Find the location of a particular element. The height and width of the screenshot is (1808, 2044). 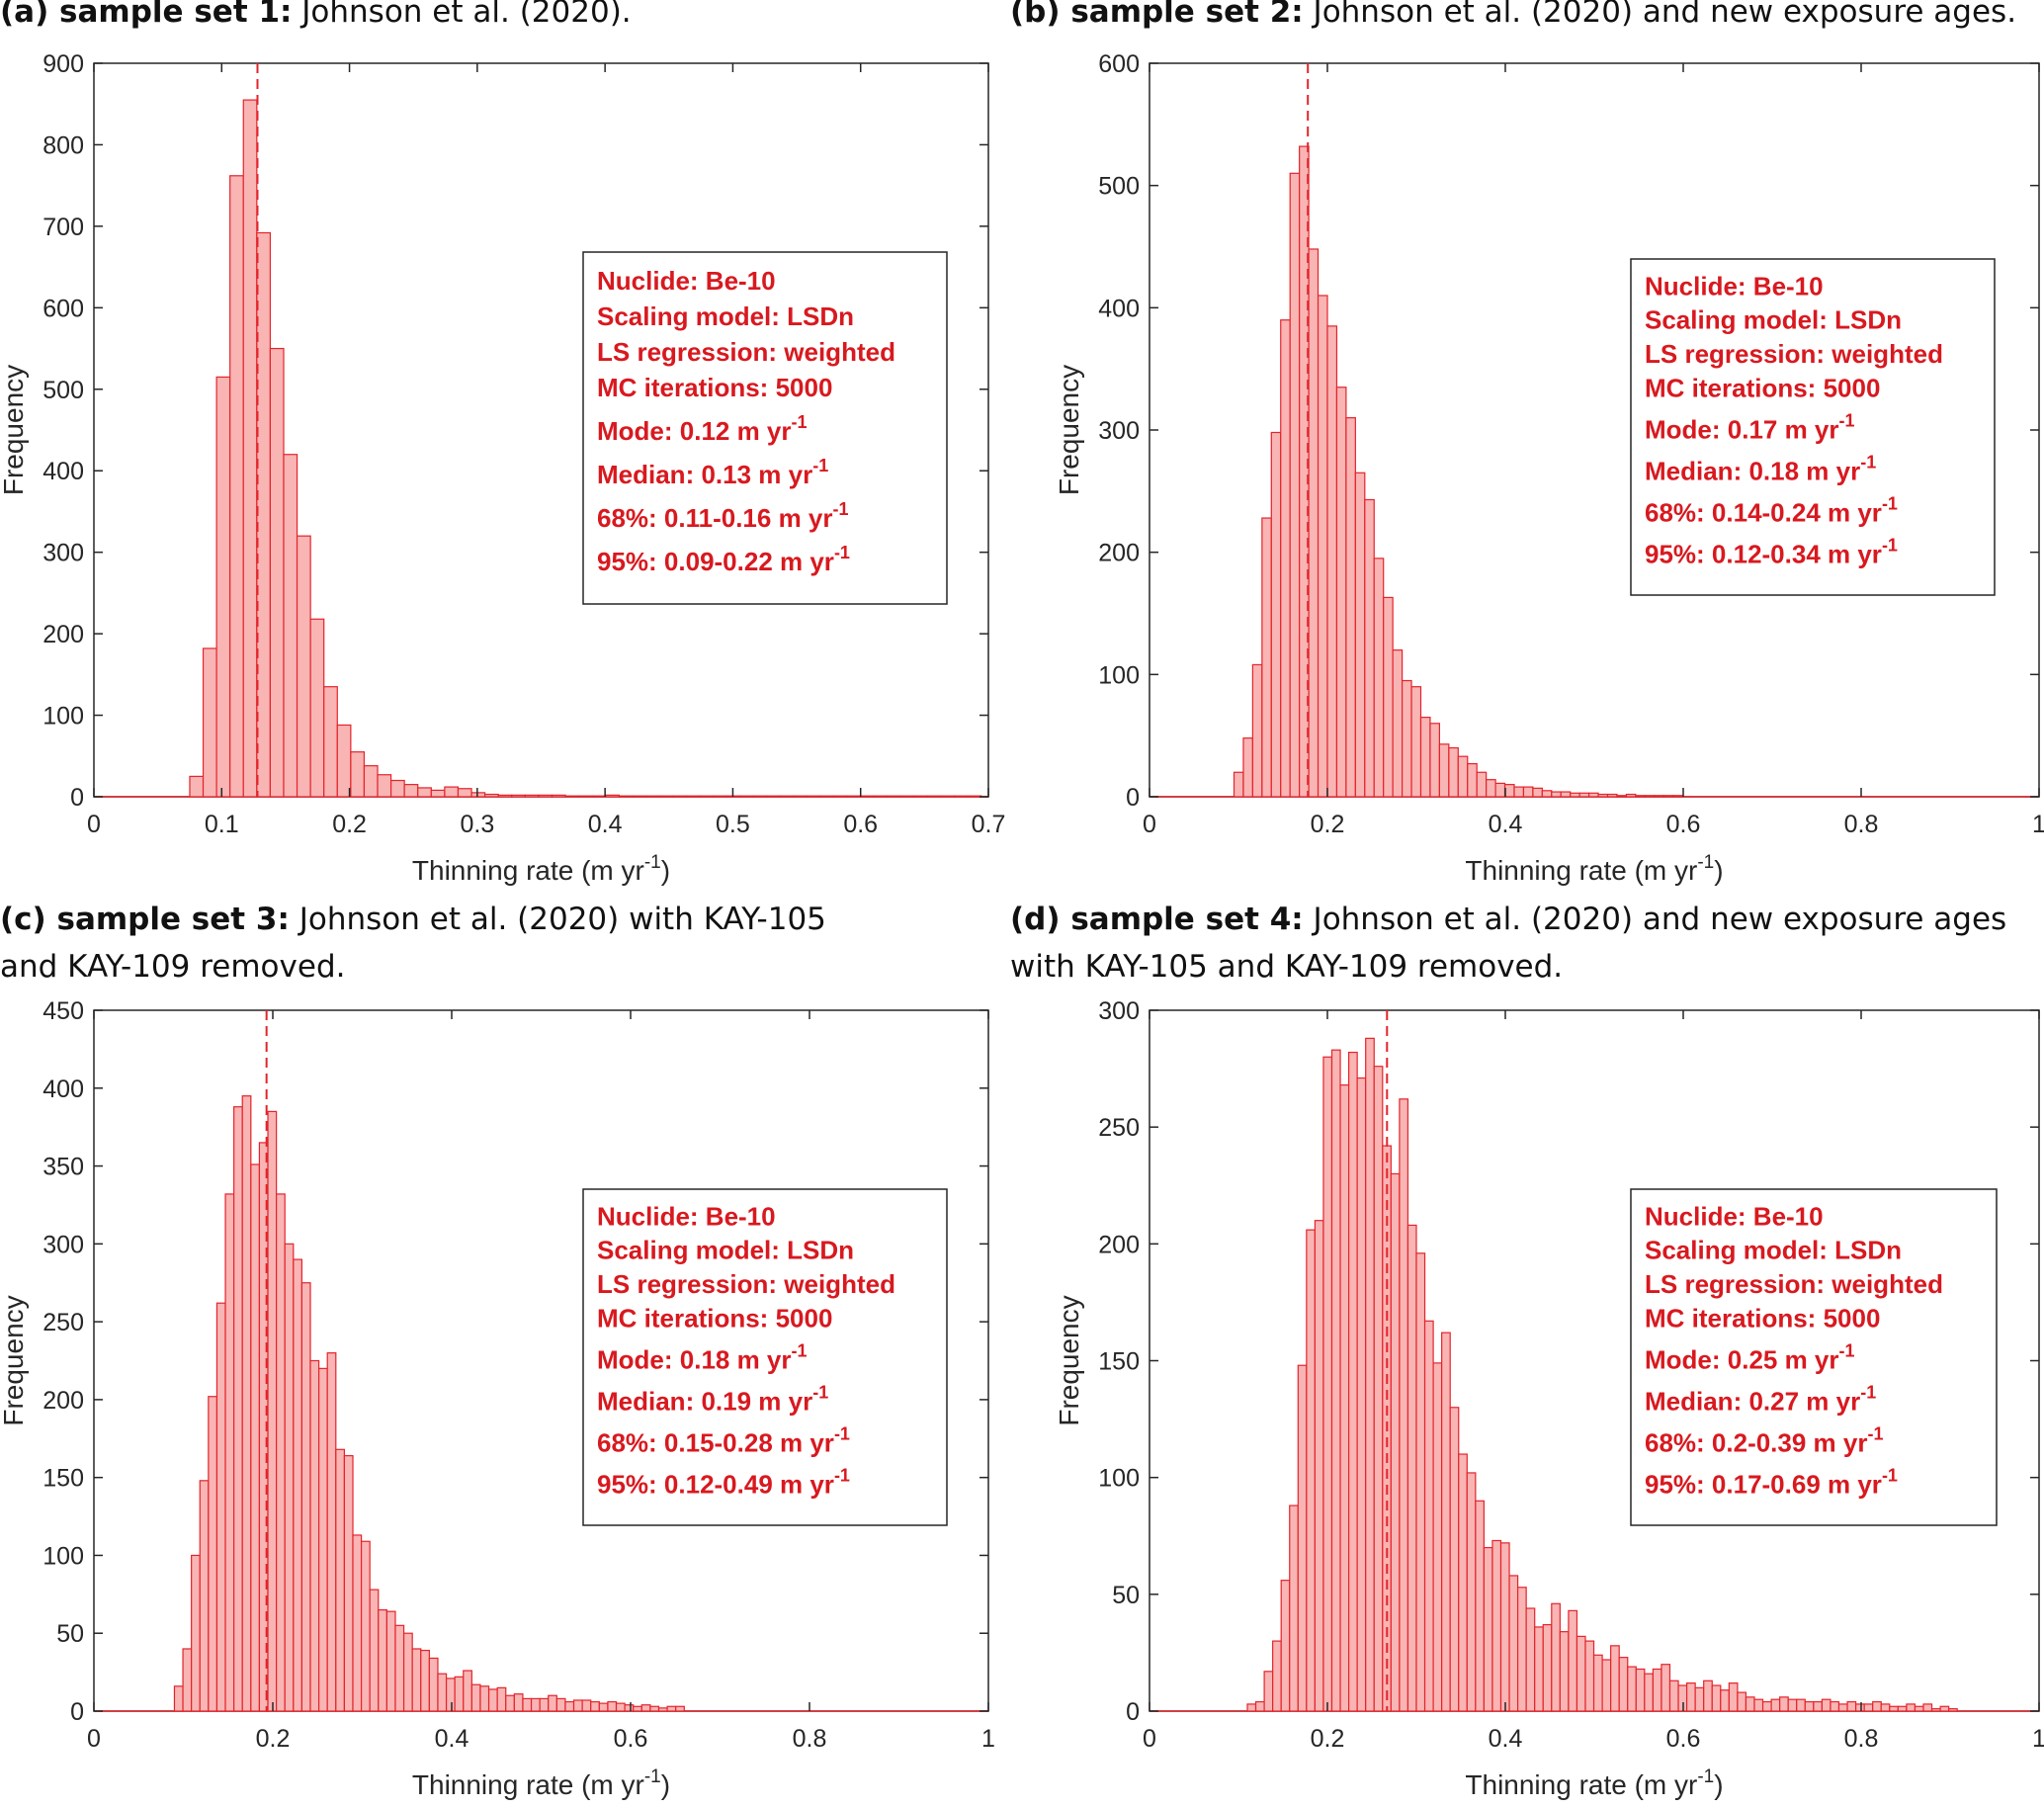

panel-c-caption-text: Johnson et al. (2020) with KAY-105 is located at coordinates (562, 919).